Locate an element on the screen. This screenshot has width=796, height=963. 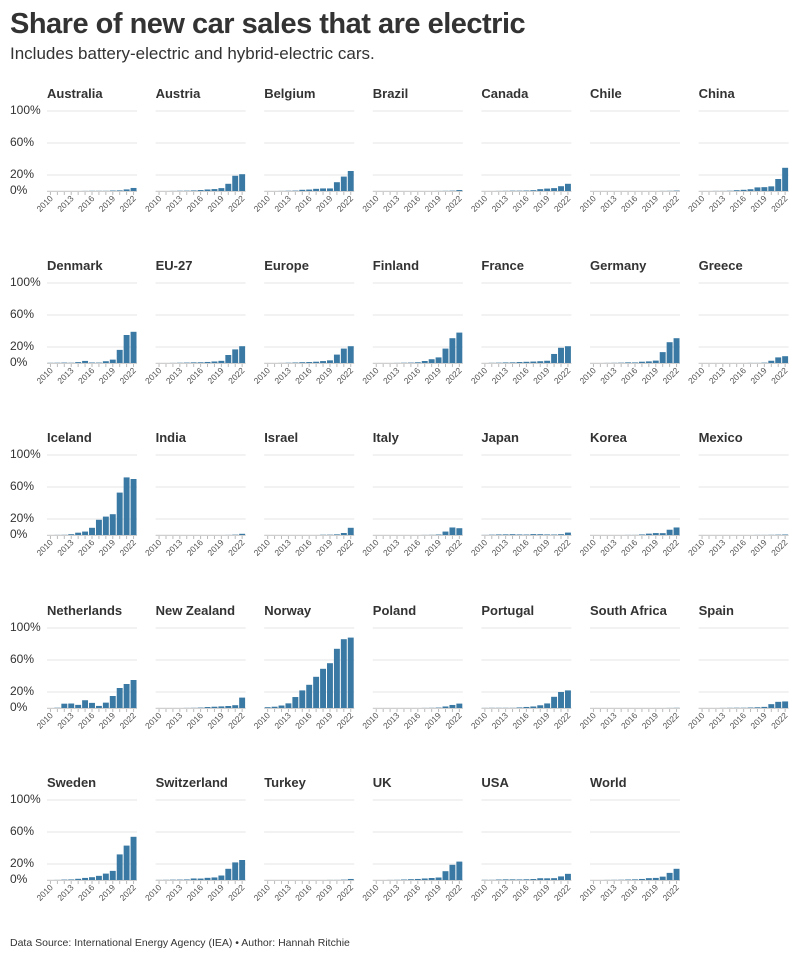
bar-portugal-2018 is located at coordinates (540, 706).